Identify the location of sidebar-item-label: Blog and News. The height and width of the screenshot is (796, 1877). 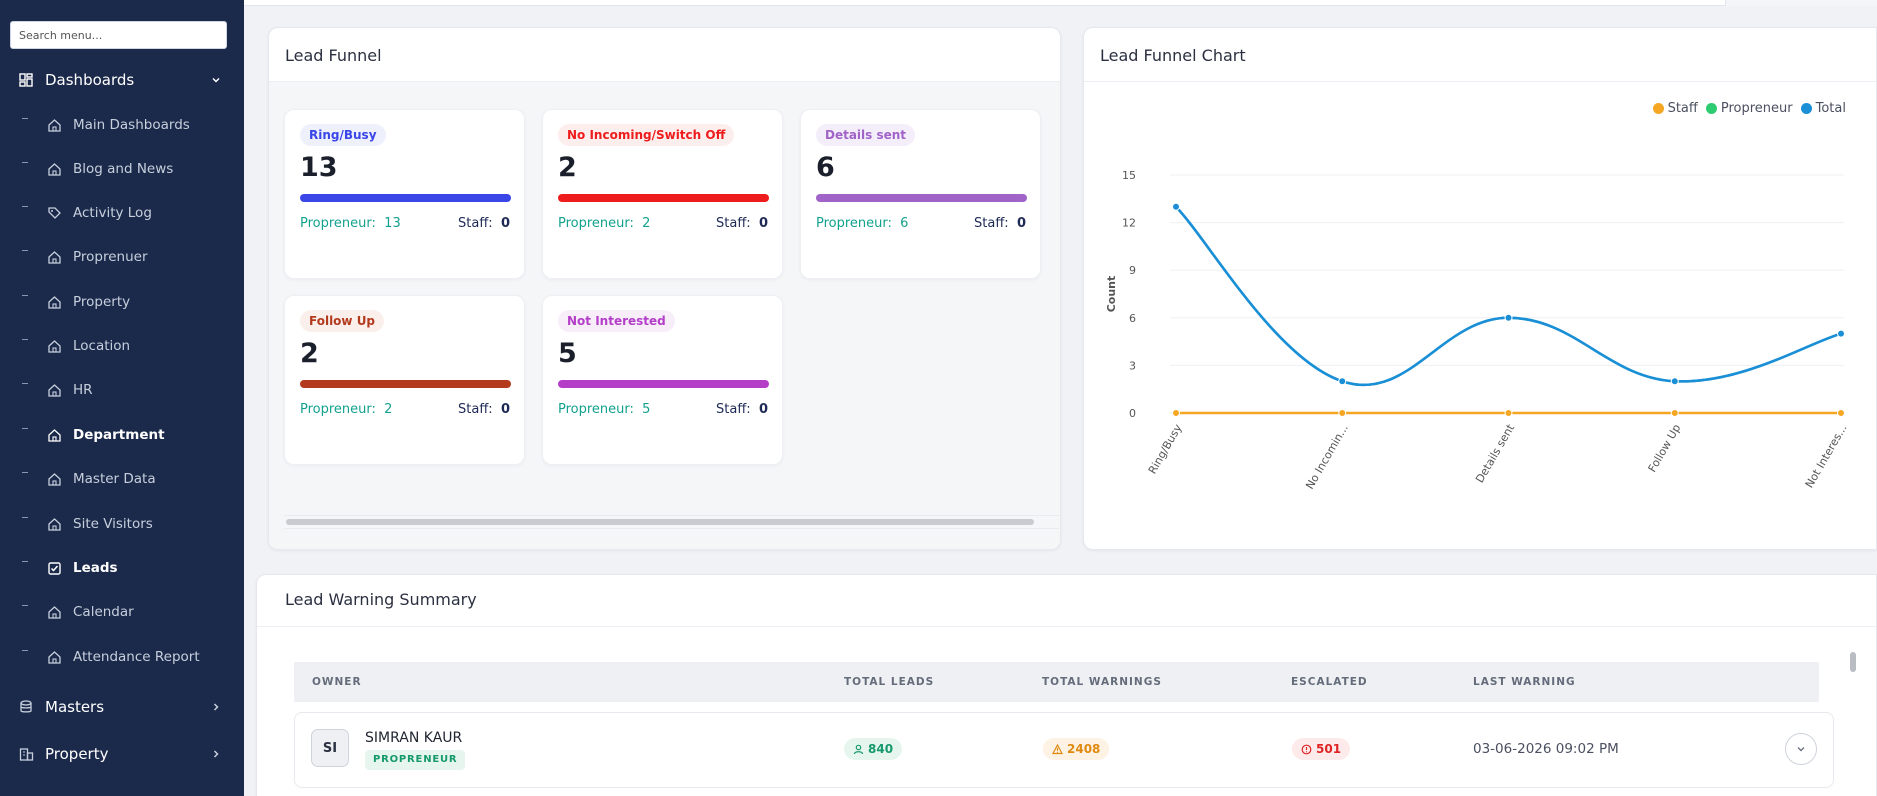
(123, 169).